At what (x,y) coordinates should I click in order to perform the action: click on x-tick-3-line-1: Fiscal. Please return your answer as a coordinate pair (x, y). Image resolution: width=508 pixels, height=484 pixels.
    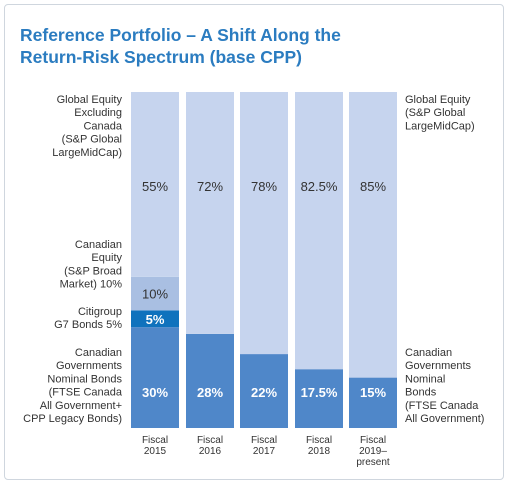
    Looking at the image, I should click on (264, 440).